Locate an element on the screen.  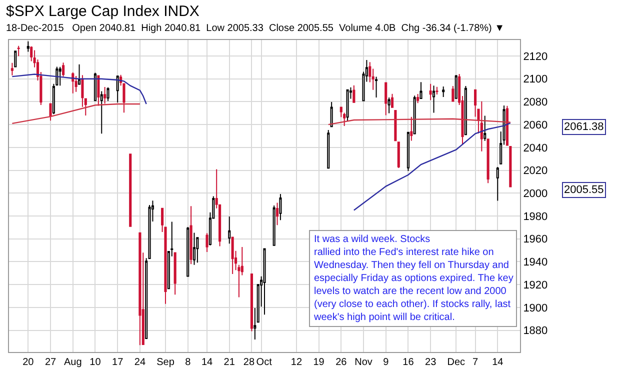
y-tick-label: 1880 is located at coordinates (535, 331).